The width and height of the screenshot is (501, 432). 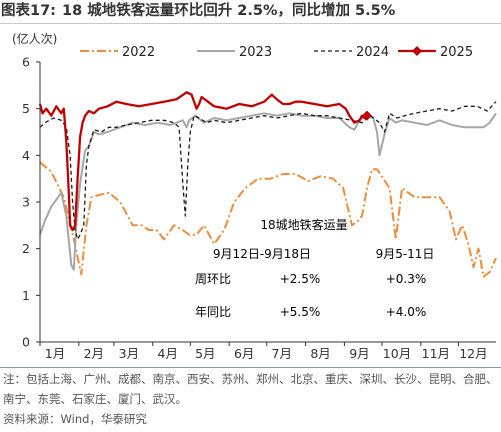 I want to click on x-tick-label: 4月, so click(x=168, y=353).